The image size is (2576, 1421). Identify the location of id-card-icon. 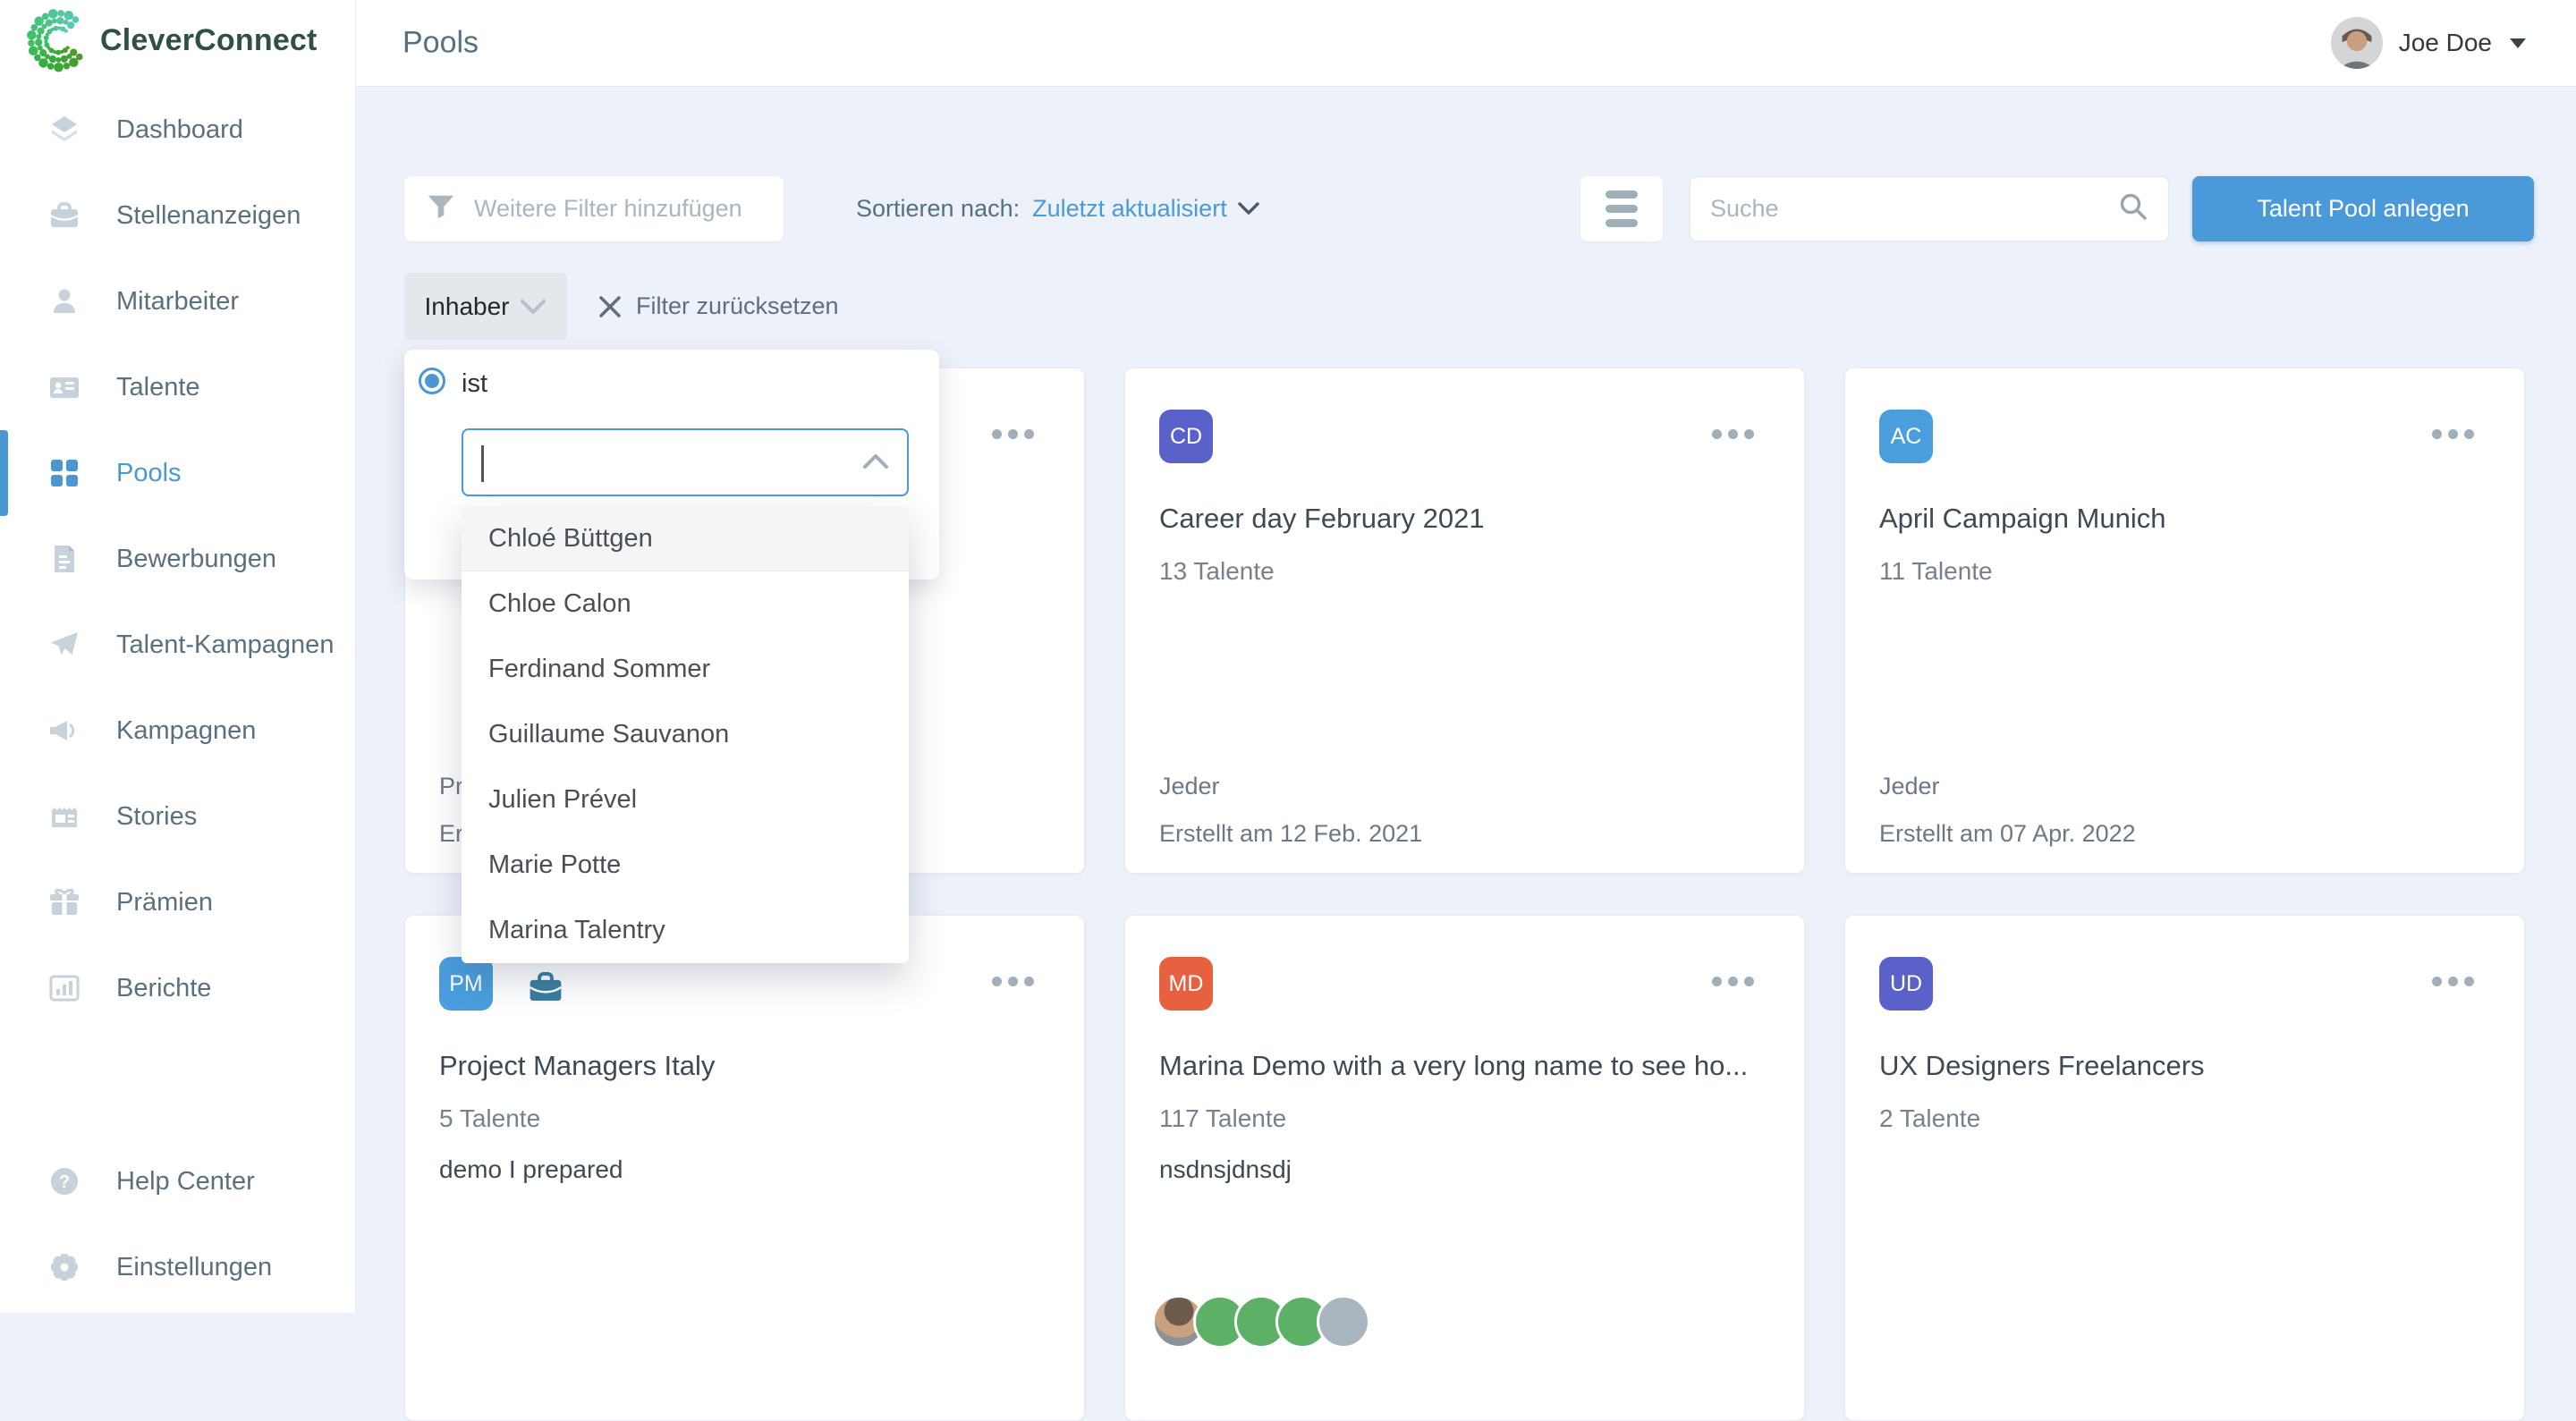
(64, 387).